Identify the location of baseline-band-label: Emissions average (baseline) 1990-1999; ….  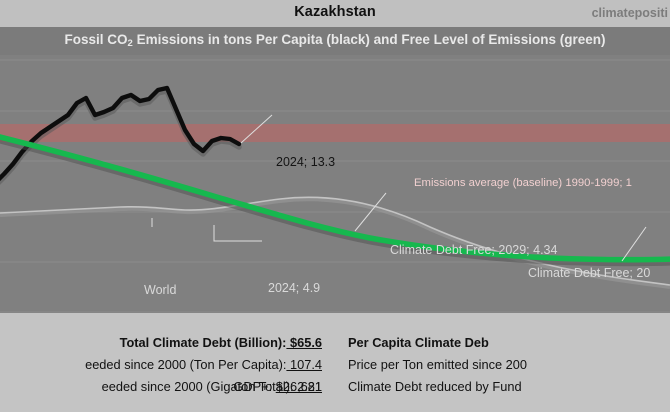
(523, 183).